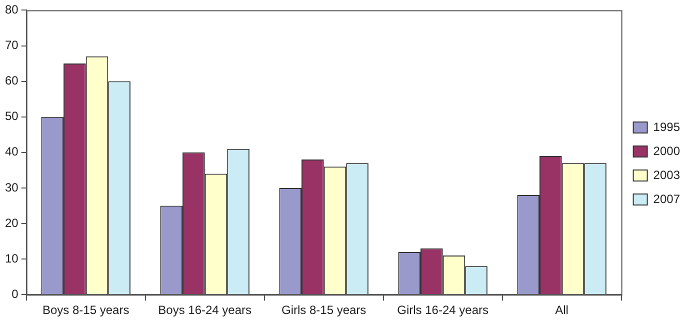  What do you see at coordinates (11, 151) in the screenshot?
I see `y-tick-label: 40` at bounding box center [11, 151].